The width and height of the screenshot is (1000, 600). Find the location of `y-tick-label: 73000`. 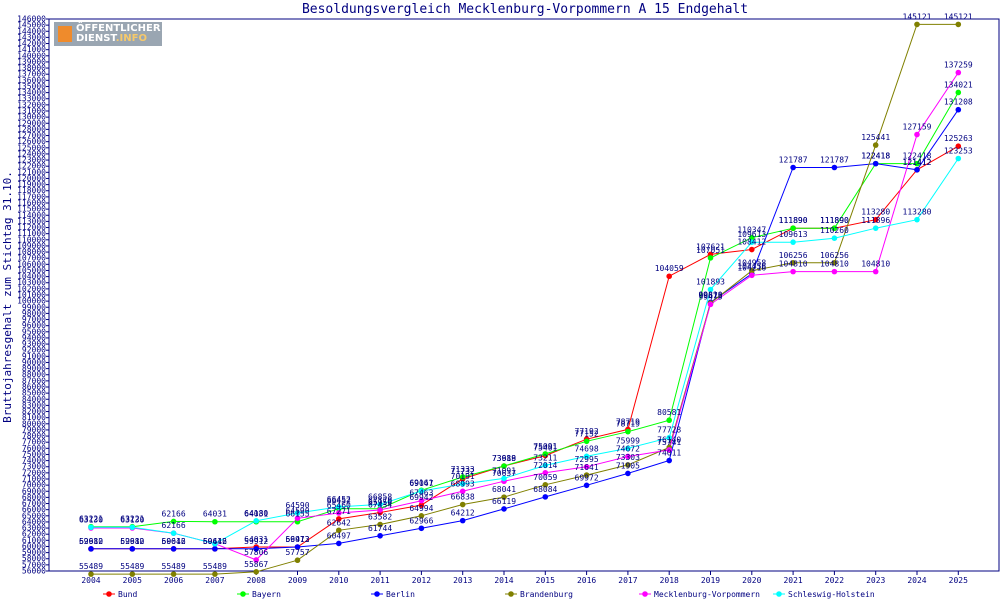

y-tick-label: 73000 is located at coordinates (34, 466).